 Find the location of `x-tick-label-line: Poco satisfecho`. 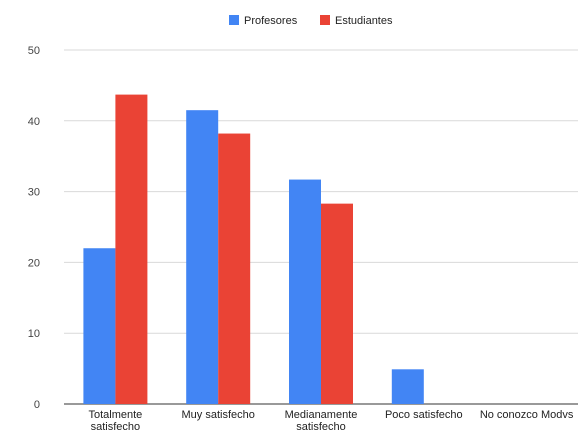

x-tick-label-line: Poco satisfecho is located at coordinates (424, 415).